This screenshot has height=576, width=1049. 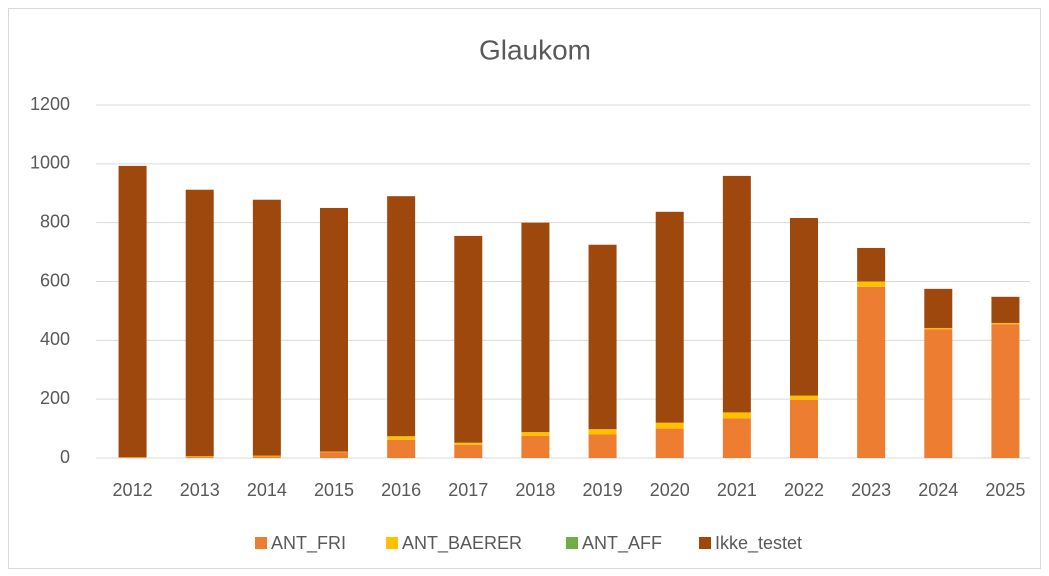 What do you see at coordinates (55, 398) in the screenshot?
I see `y-tick-label: 200` at bounding box center [55, 398].